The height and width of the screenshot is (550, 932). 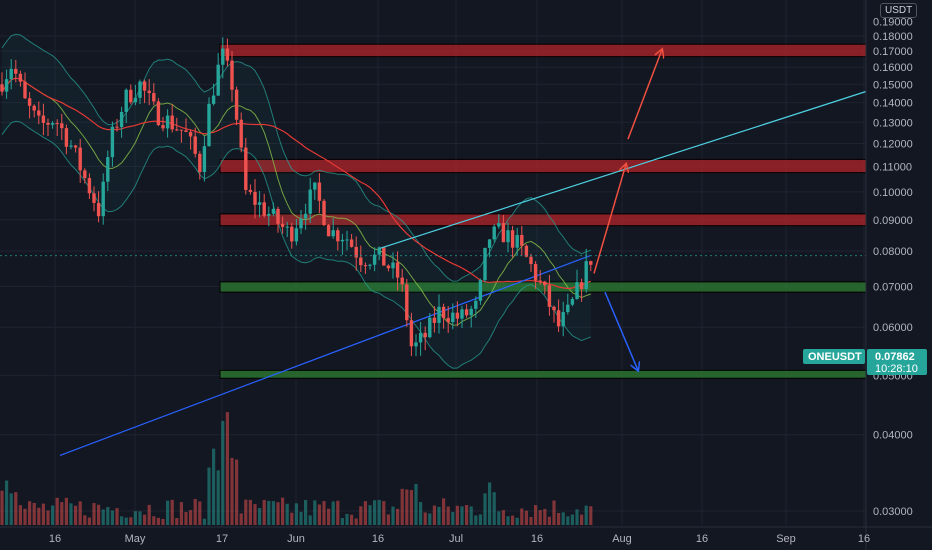 What do you see at coordinates (893, 144) in the screenshot?
I see `price-tick-label: 0.12000` at bounding box center [893, 144].